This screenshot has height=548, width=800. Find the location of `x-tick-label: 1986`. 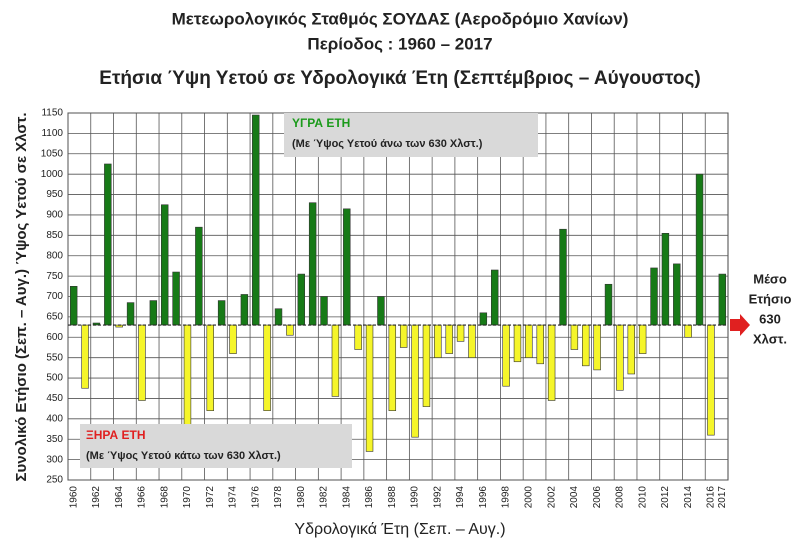

x-tick-label: 1986 is located at coordinates (369, 497).